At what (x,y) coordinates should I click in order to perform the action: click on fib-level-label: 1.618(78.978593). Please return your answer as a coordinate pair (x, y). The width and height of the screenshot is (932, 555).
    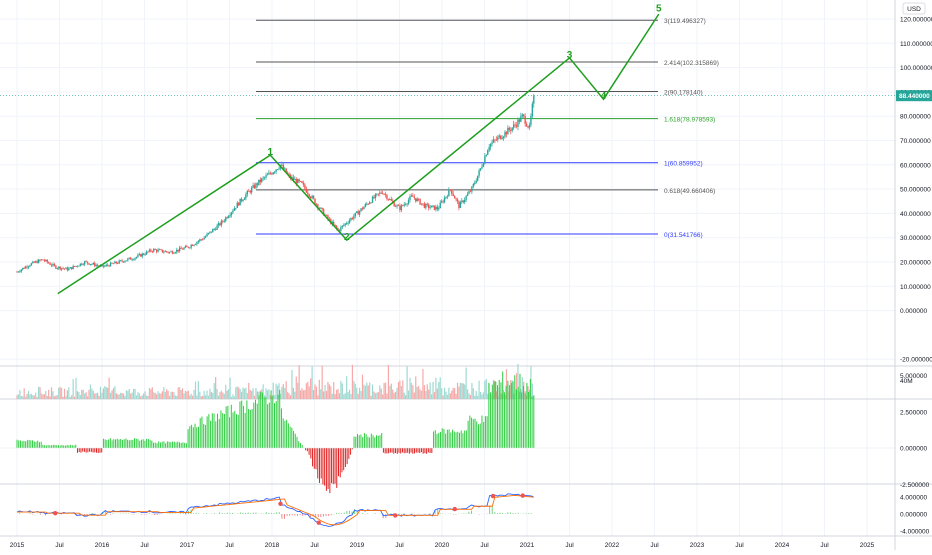
    Looking at the image, I should click on (689, 120).